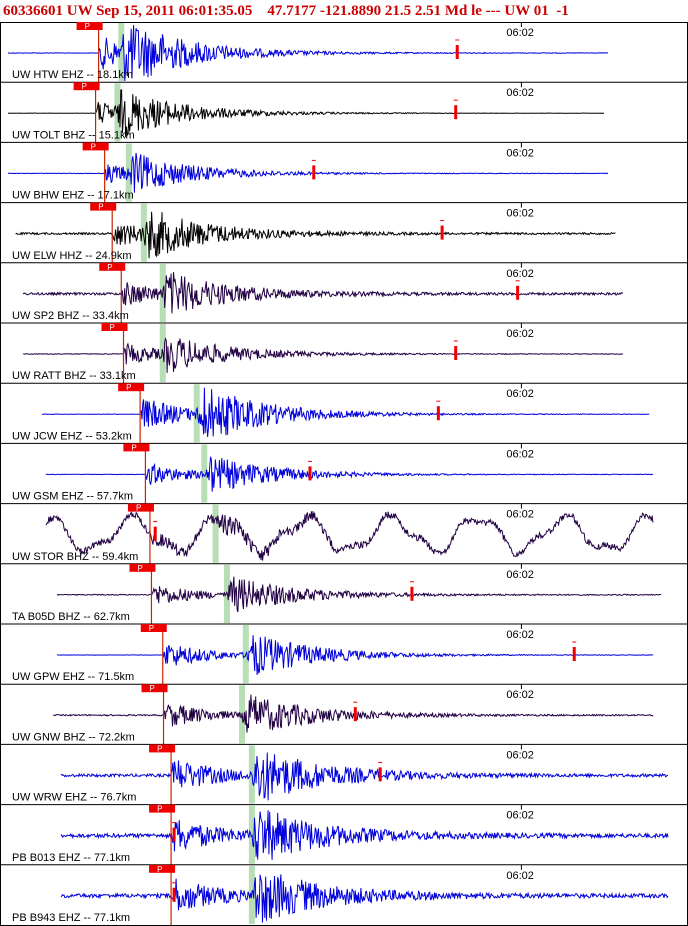 This screenshot has height=926, width=688. I want to click on station-label: UW GNW BHZ -- 72.2km, so click(73, 737).